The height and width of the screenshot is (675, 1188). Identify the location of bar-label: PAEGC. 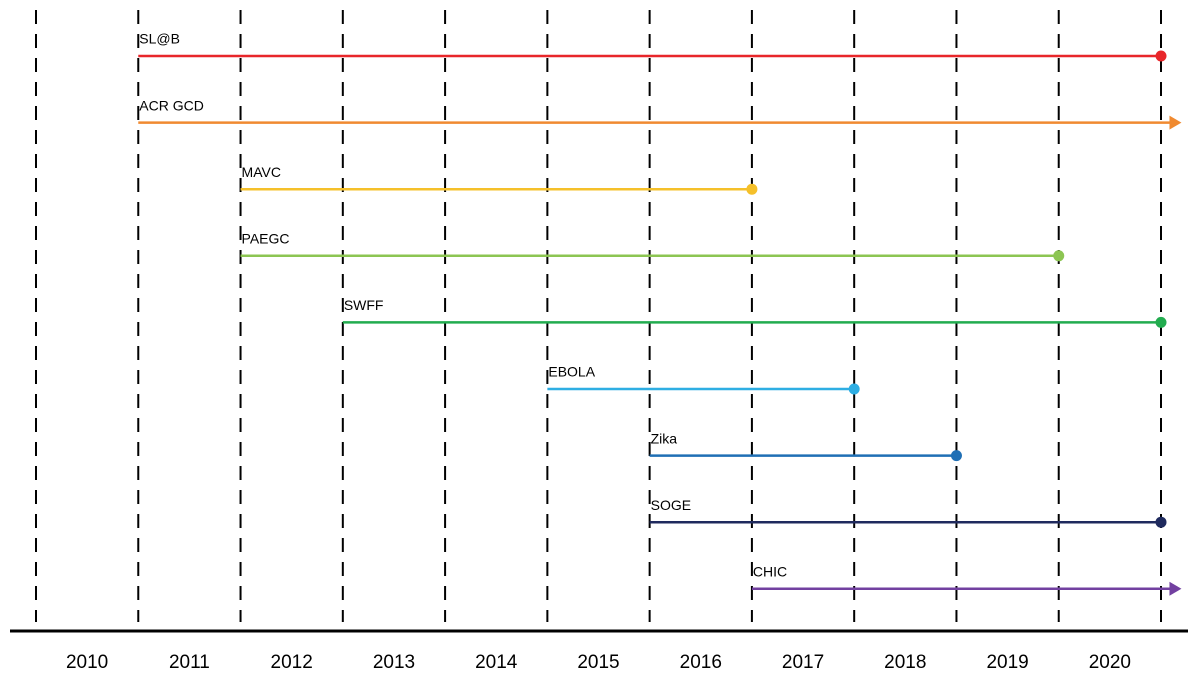
(266, 239).